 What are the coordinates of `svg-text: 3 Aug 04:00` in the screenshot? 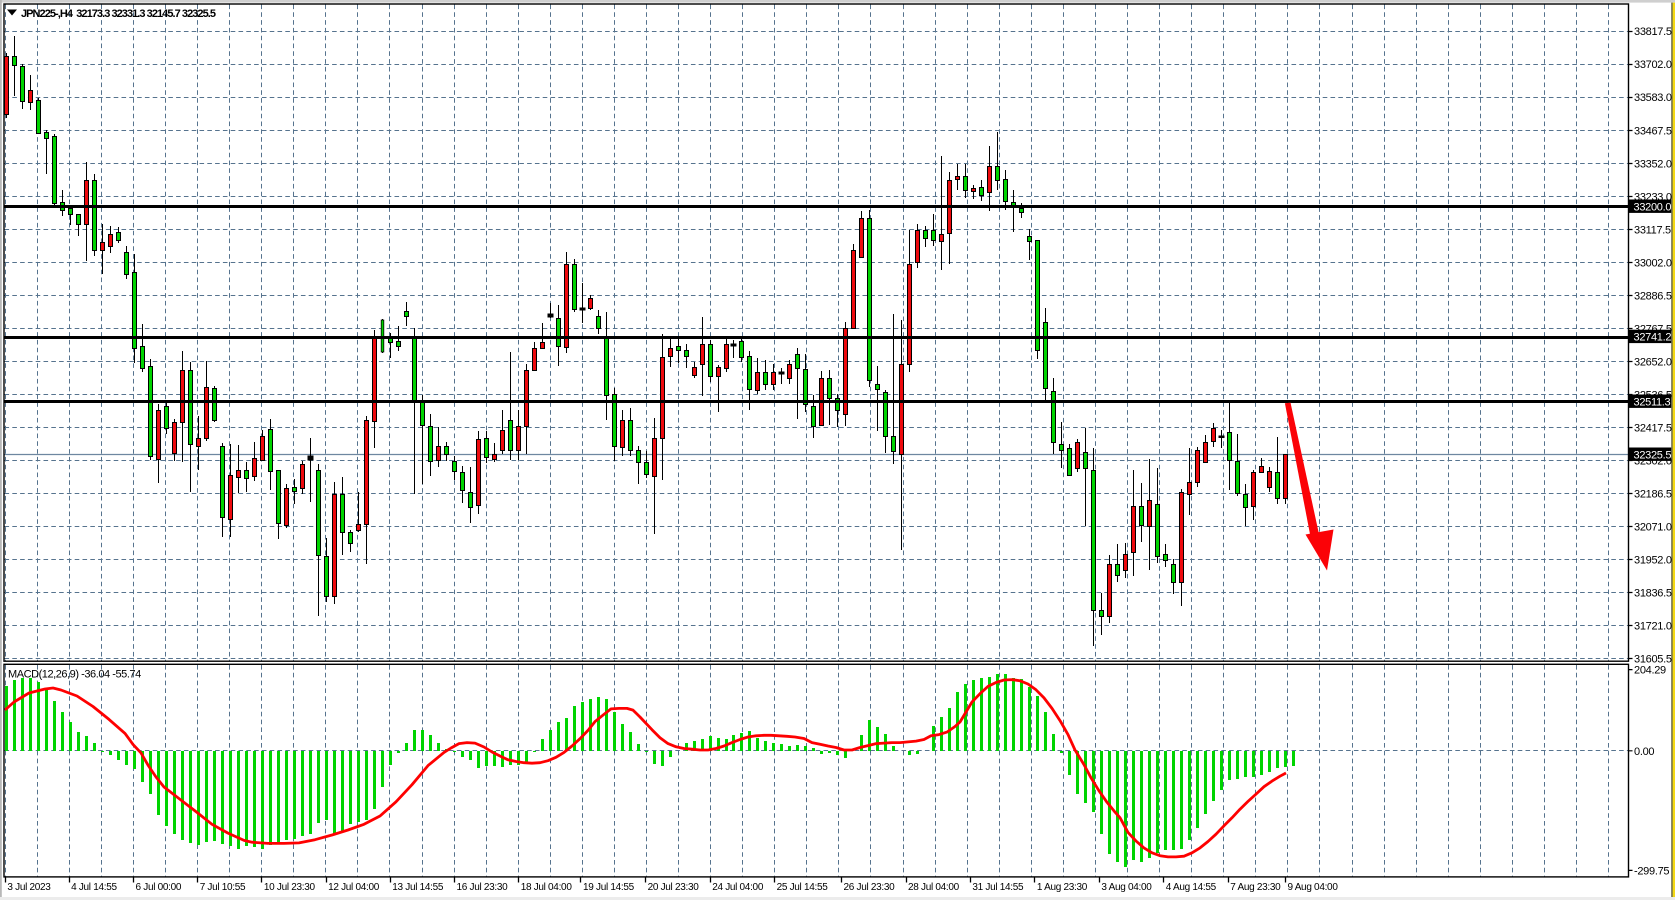 It's located at (1126, 887).